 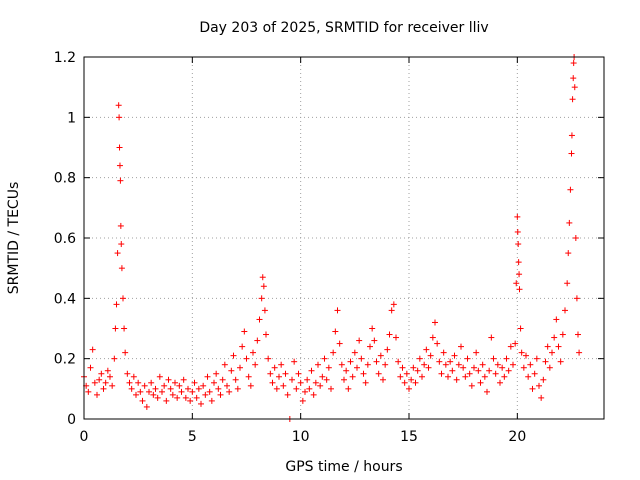 I want to click on x-tick-label: 5, so click(x=192, y=437).